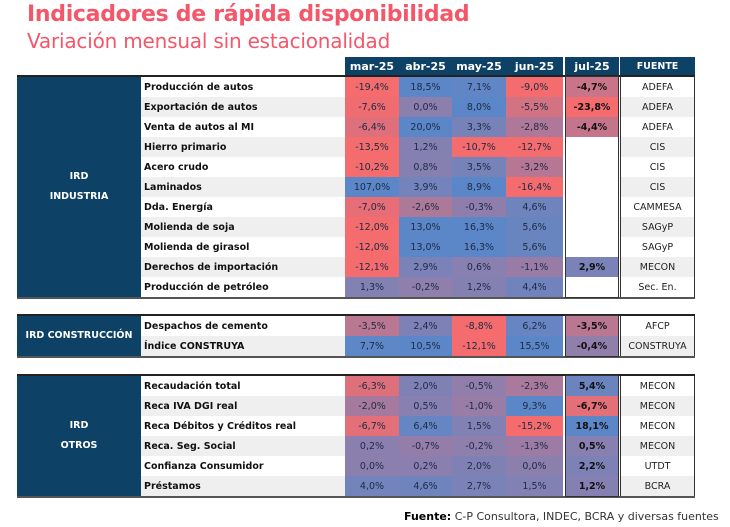 The image size is (730, 527). Describe the element at coordinates (79, 196) in the screenshot. I see `group-label-line: INDUSTRIA` at that location.